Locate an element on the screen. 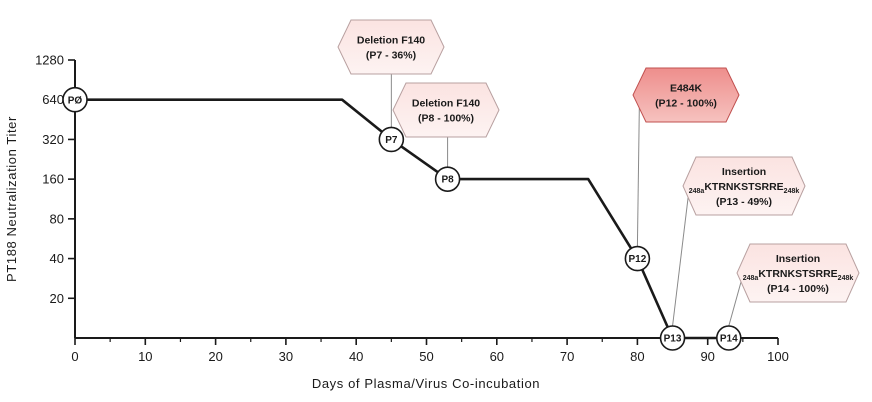 This screenshot has width=872, height=402. node-label: P7 is located at coordinates (391, 140).